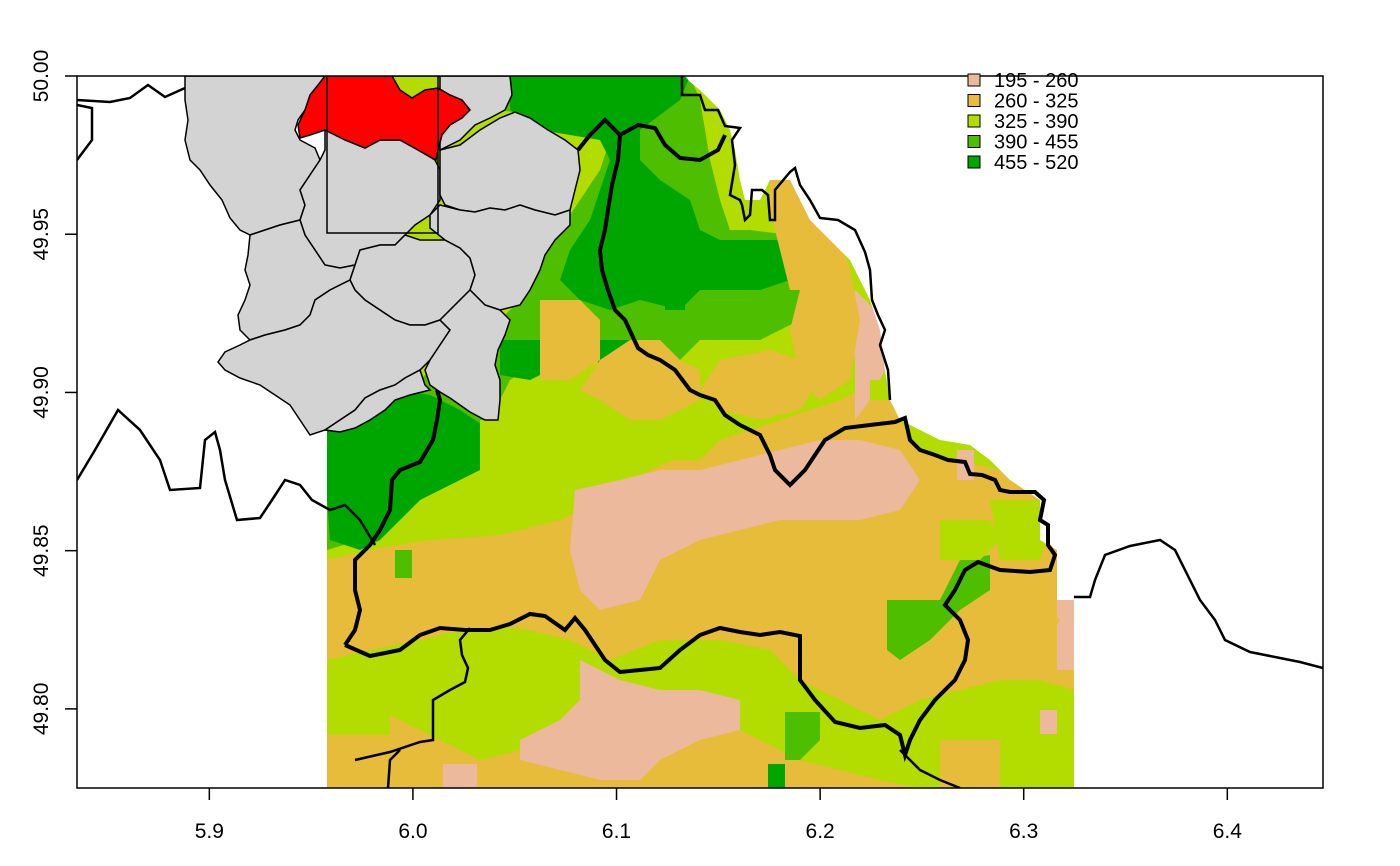 Image resolution: width=1400 pixels, height=866 pixels. Describe the element at coordinates (1036, 102) in the screenshot. I see `legend-label: 260 - 325` at that location.